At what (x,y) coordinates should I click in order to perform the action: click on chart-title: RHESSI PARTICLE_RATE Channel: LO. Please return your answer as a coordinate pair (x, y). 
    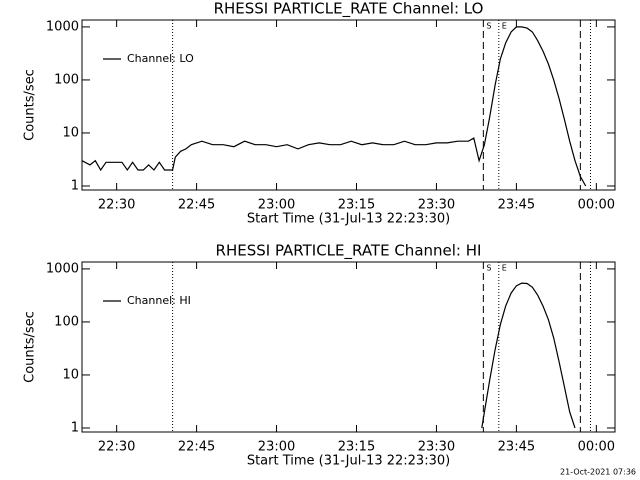
    Looking at the image, I should click on (349, 9).